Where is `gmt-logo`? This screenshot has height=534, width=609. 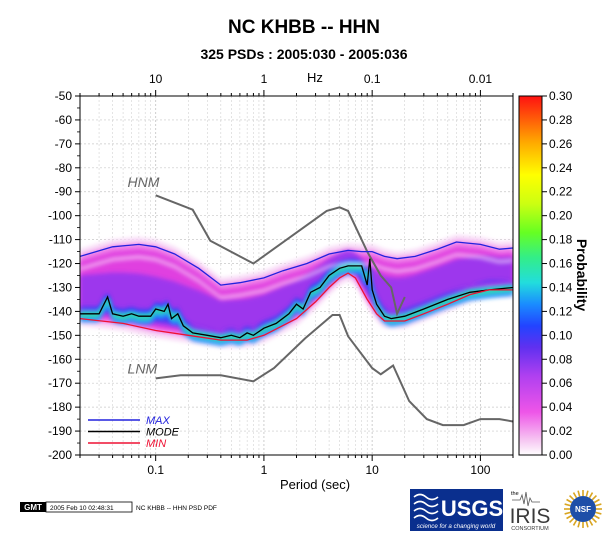 gmt-logo is located at coordinates (33, 507).